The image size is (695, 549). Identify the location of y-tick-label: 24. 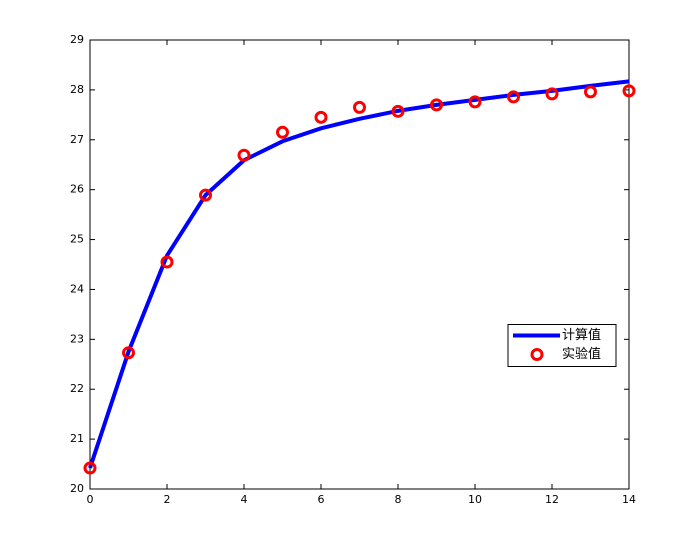
(77, 288).